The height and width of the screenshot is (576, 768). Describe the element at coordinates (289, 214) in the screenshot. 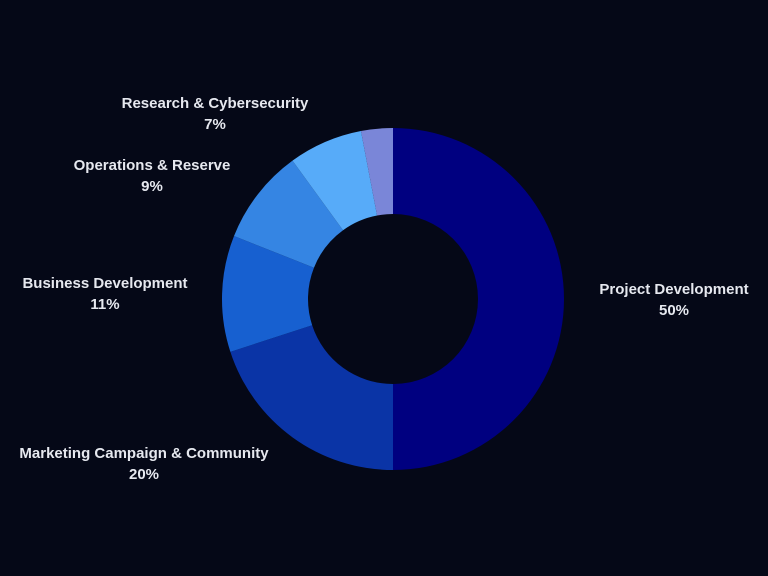

I see `slice-operations-reserve` at that location.